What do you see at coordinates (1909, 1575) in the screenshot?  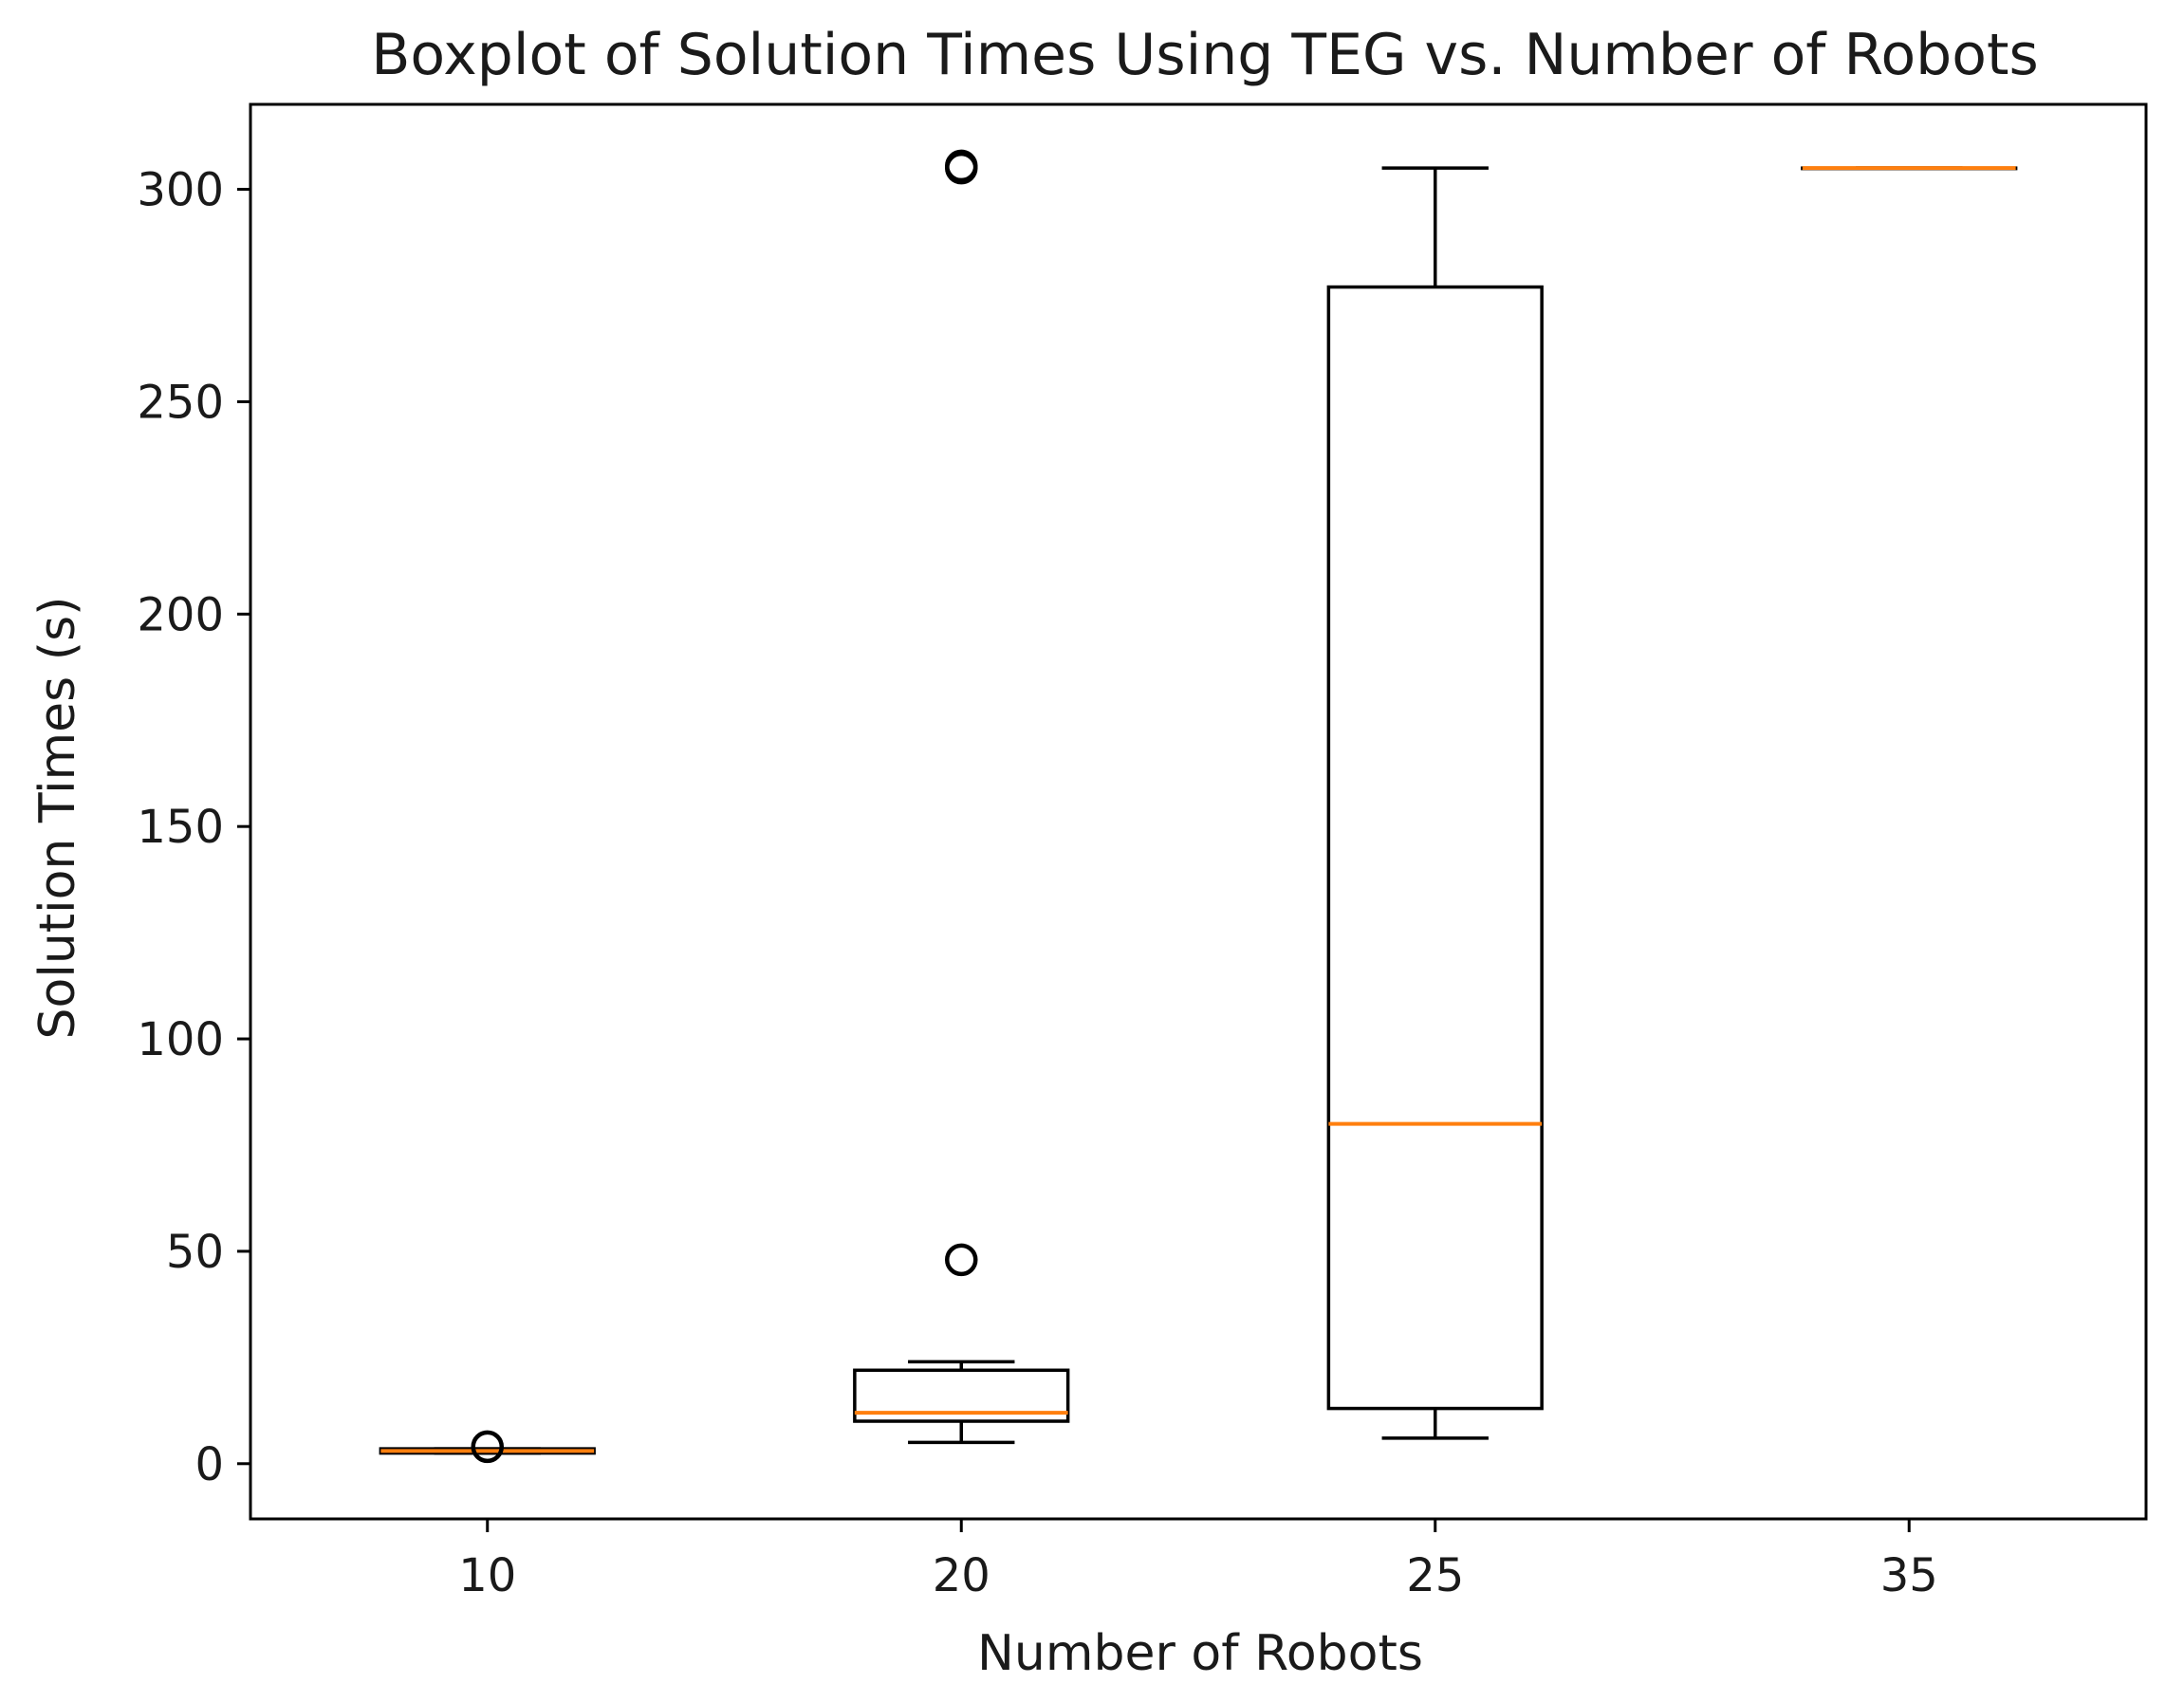 I see `x-tick-label: 35` at bounding box center [1909, 1575].